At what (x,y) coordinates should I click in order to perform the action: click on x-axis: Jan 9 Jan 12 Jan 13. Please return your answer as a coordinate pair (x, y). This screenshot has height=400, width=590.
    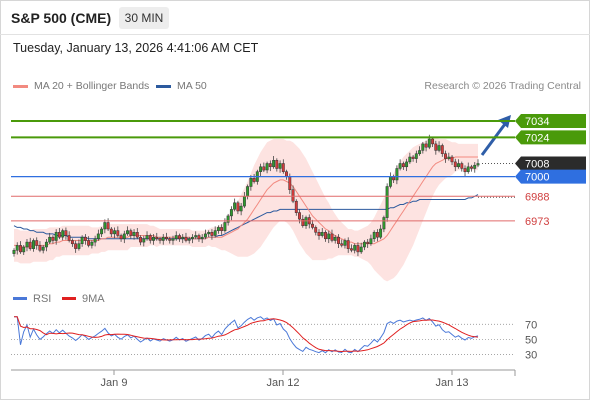
    Looking at the image, I should click on (285, 379).